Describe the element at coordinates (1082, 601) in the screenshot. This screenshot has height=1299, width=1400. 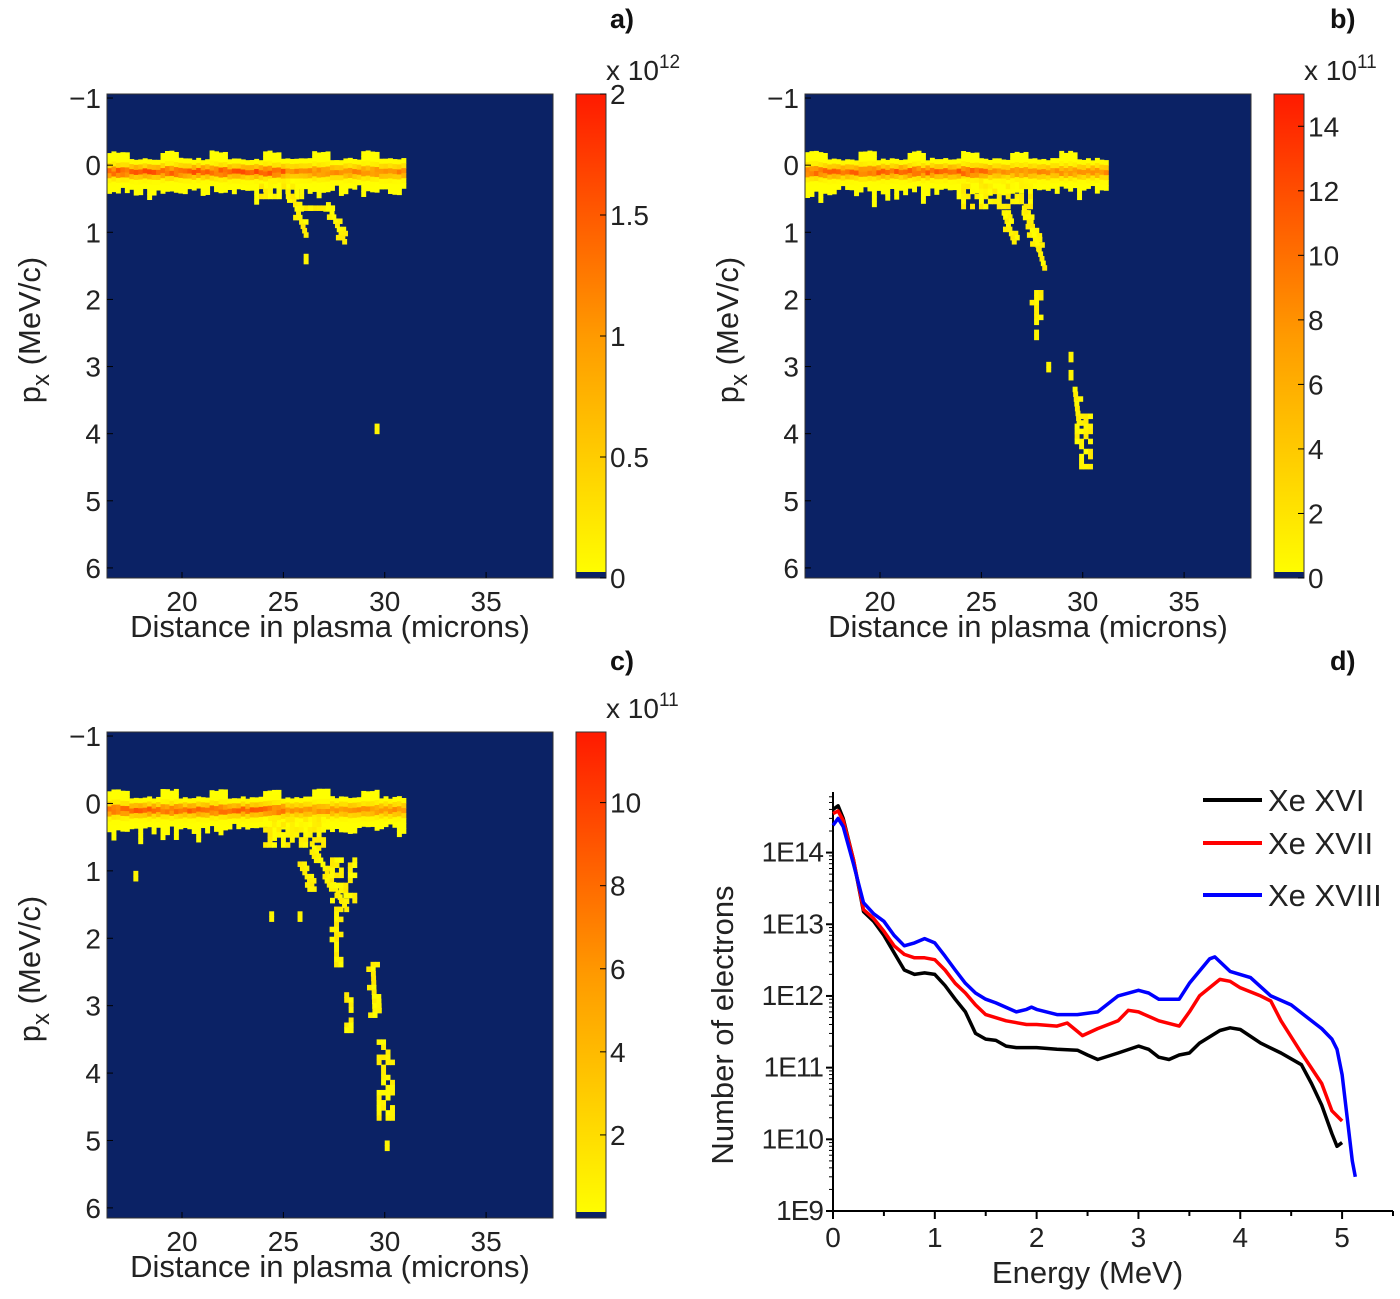
I see `x-tick-label: 30` at that location.